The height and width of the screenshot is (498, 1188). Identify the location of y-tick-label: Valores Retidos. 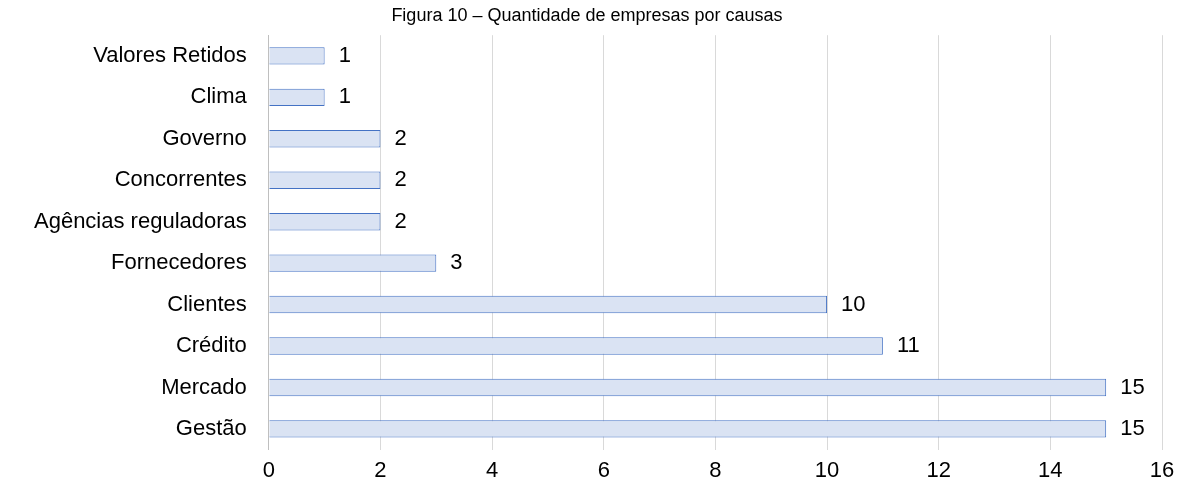
(170, 54).